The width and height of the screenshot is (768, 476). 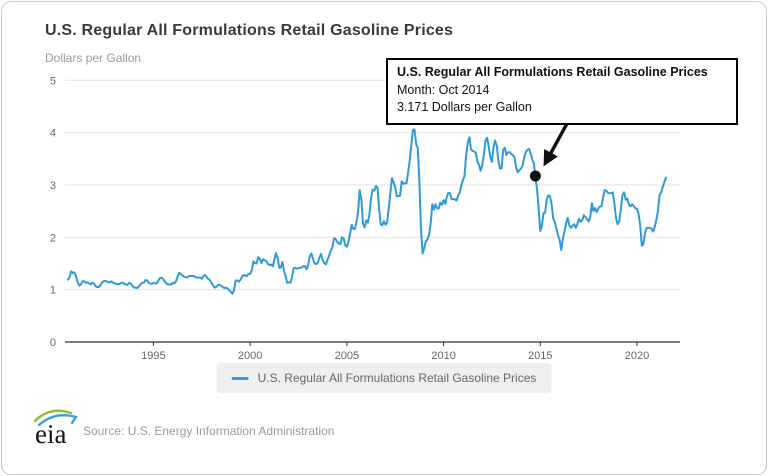 I want to click on y-axis-unit-label: Dollars per Gallon, so click(x=93, y=58).